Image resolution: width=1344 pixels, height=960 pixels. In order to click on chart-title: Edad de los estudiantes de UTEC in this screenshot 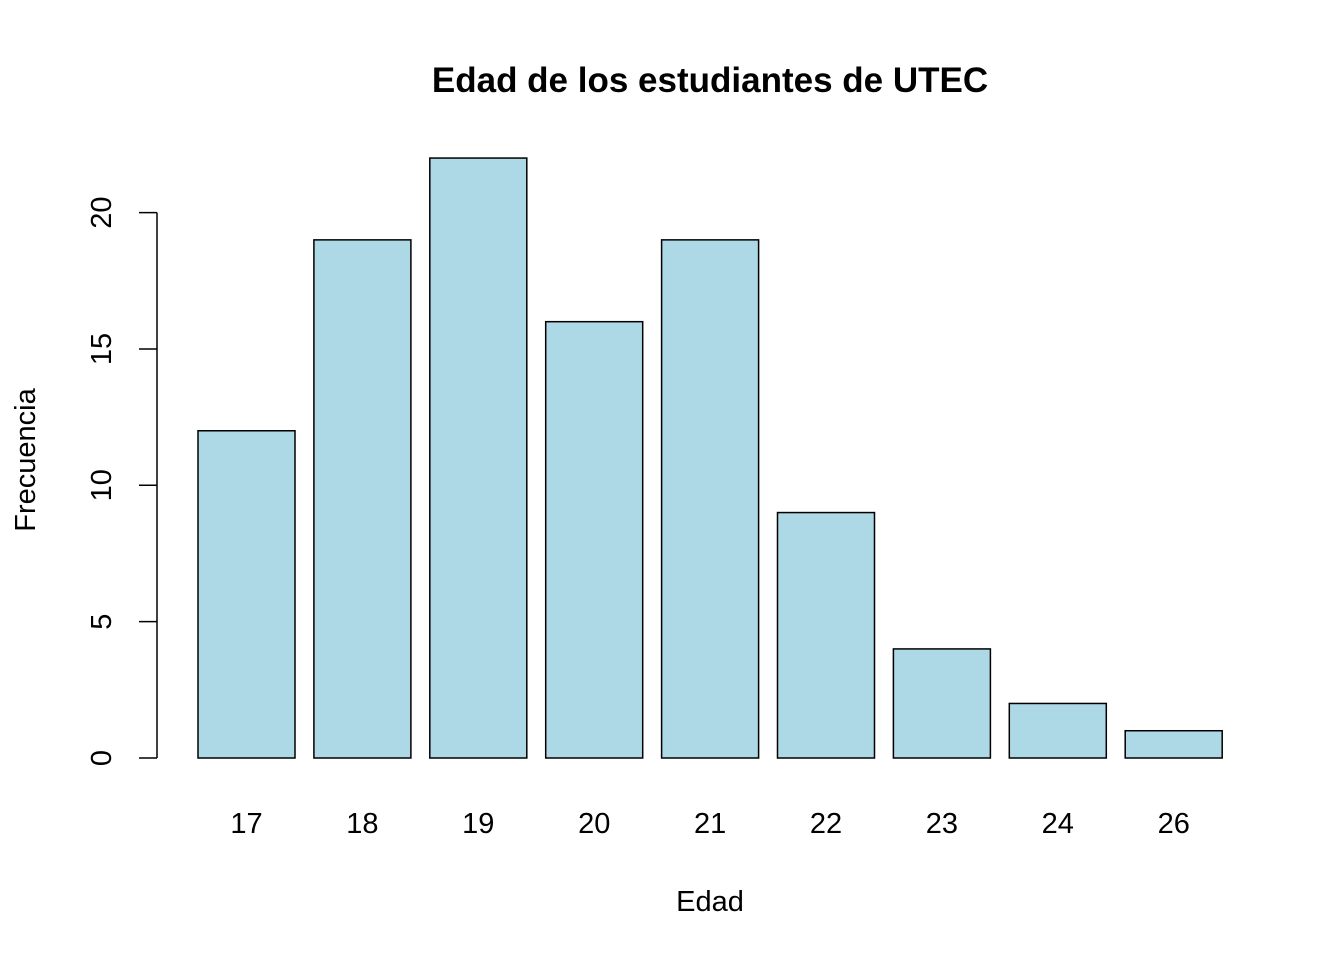, I will do `click(710, 80)`.